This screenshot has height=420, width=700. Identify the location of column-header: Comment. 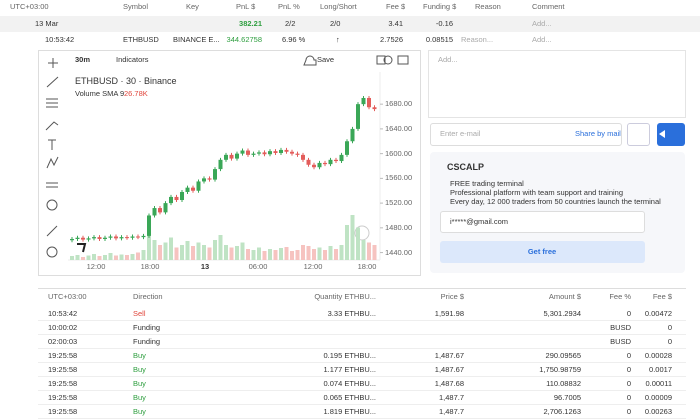
(548, 6).